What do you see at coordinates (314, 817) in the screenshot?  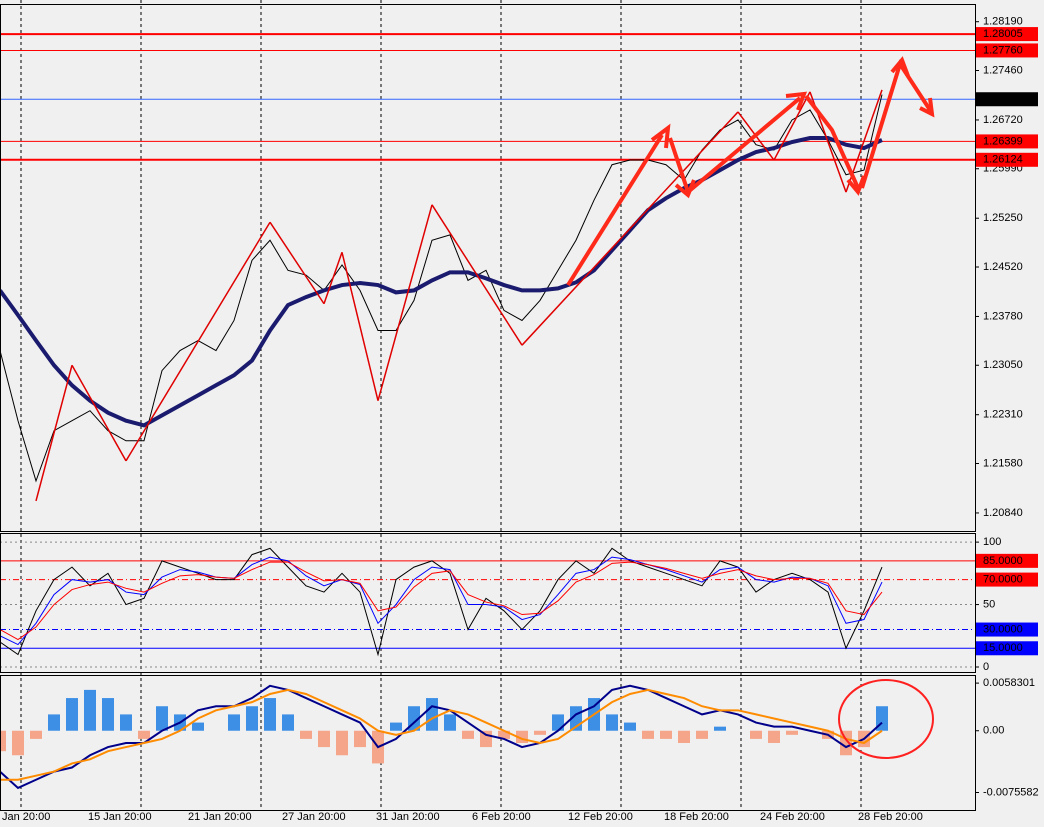 I see `x-tick-label: 27 Jan 20:00` at bounding box center [314, 817].